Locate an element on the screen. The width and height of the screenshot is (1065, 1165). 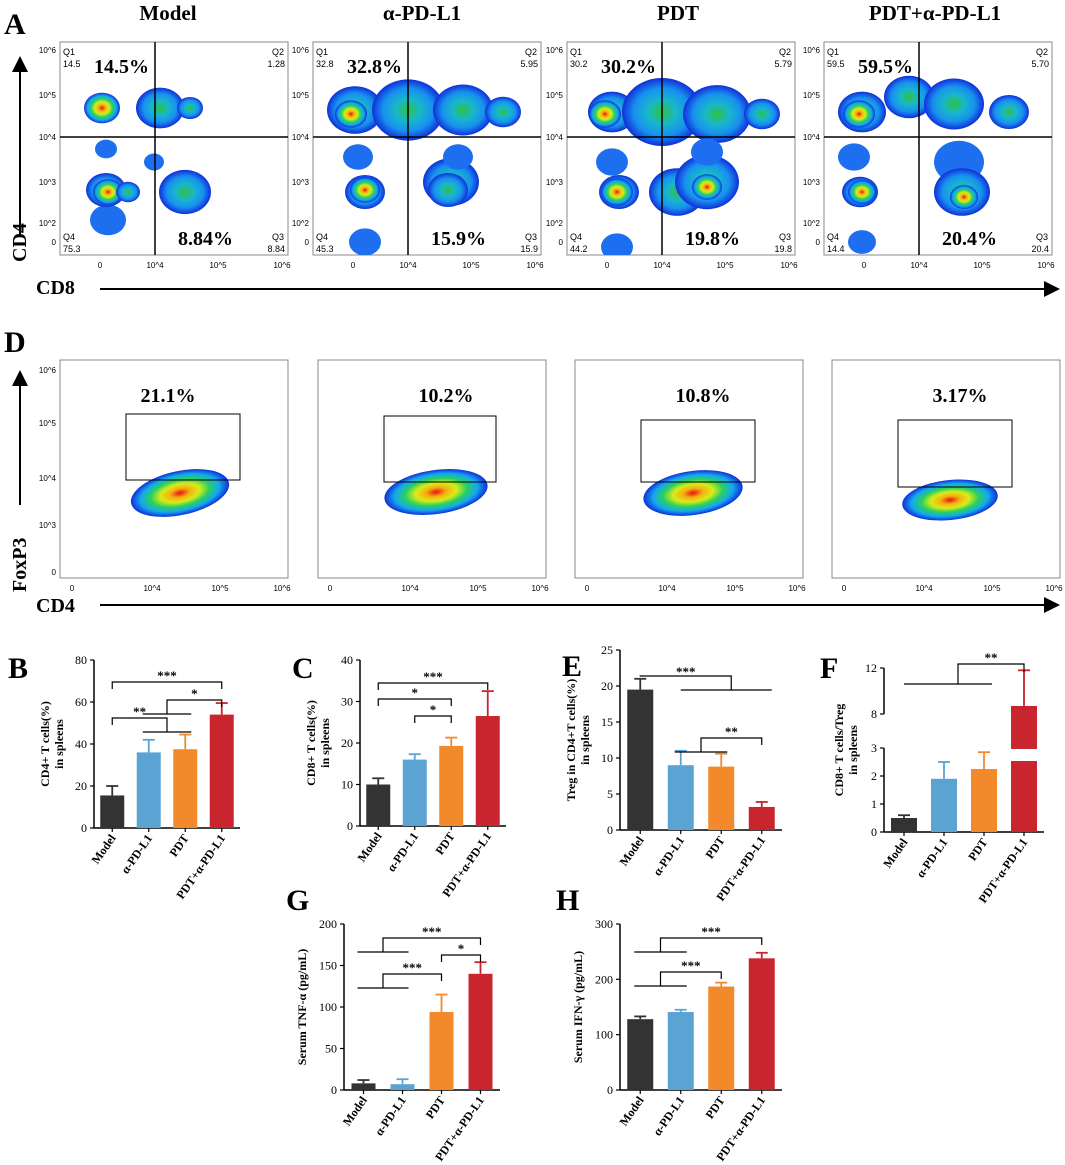
y-tick-label: 40 is located at coordinates (347, 660).